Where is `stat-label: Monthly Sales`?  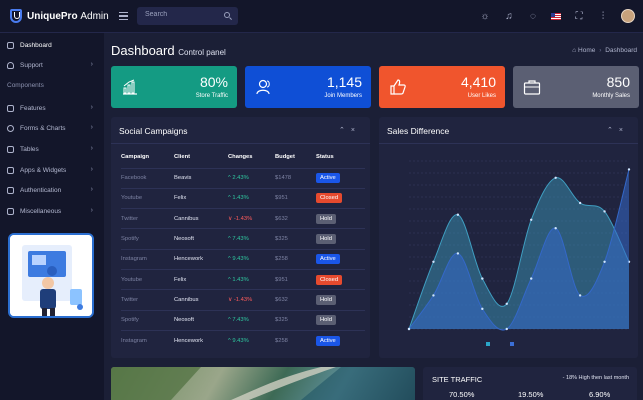
stat-label: Monthly Sales is located at coordinates (611, 96).